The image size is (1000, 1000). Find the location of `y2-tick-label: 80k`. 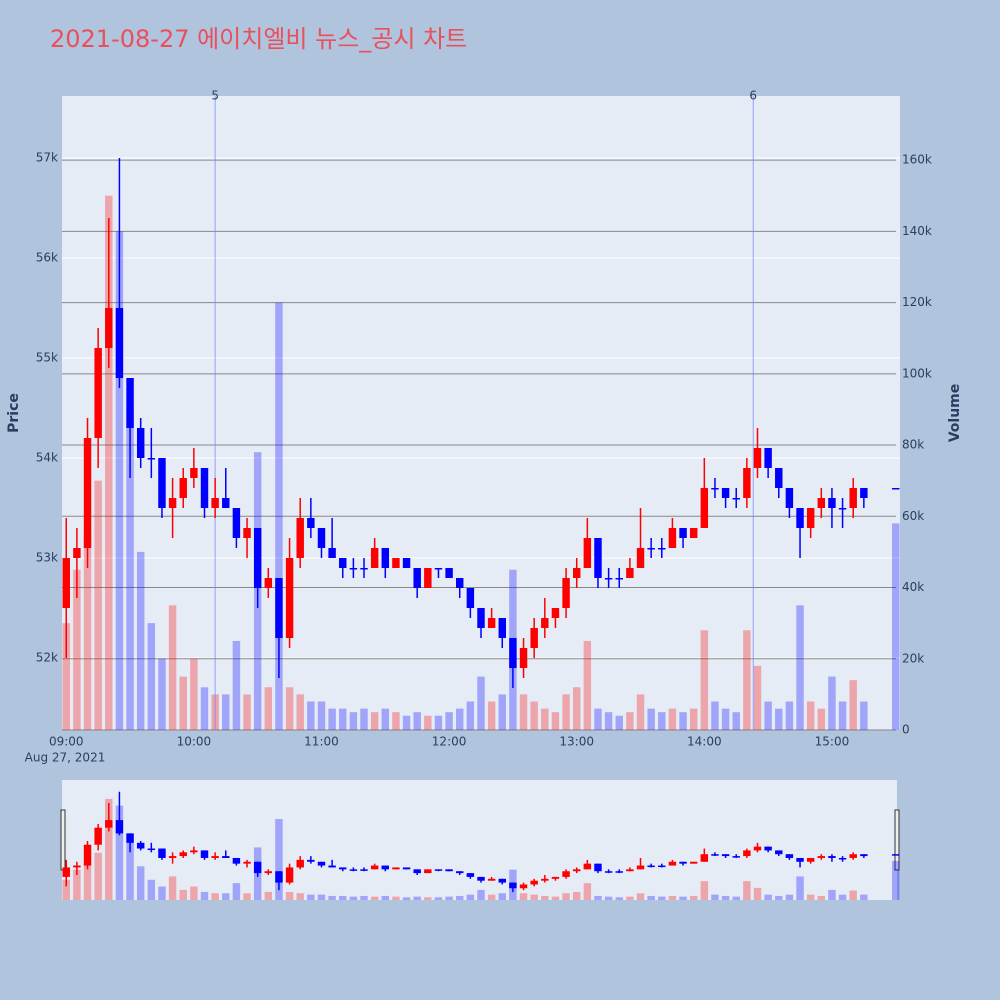

y2-tick-label: 80k is located at coordinates (913, 445).